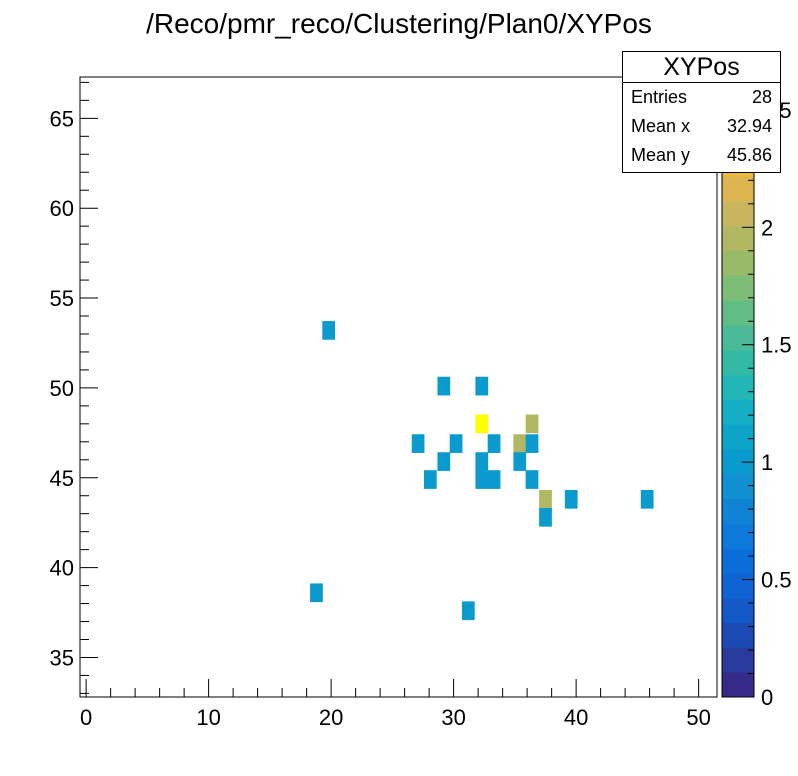 The image size is (798, 776). What do you see at coordinates (701, 97) in the screenshot?
I see `stats-entries: Entries 28` at bounding box center [701, 97].